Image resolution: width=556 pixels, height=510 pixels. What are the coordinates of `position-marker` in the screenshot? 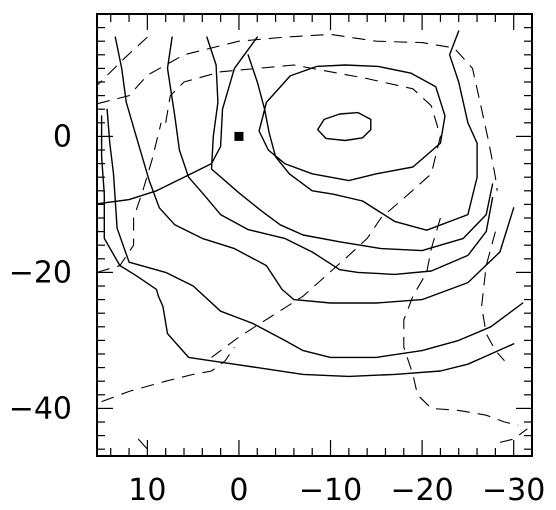 It's located at (239, 136).